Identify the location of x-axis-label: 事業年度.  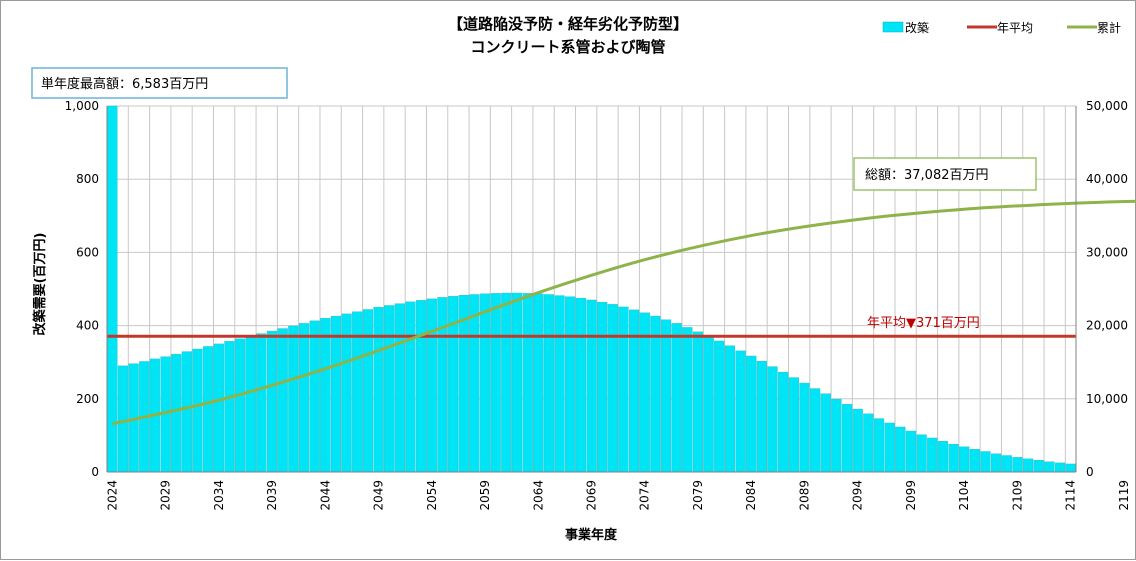
(591, 535).